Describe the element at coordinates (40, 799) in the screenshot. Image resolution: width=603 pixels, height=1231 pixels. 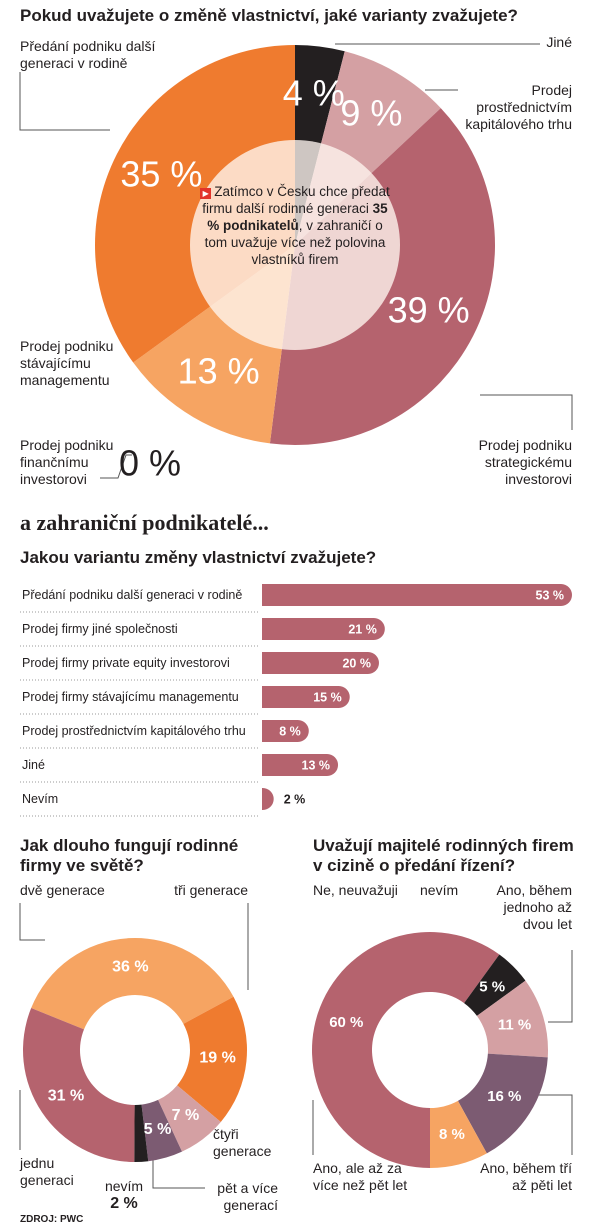
I see `category-label: Nevím` at that location.